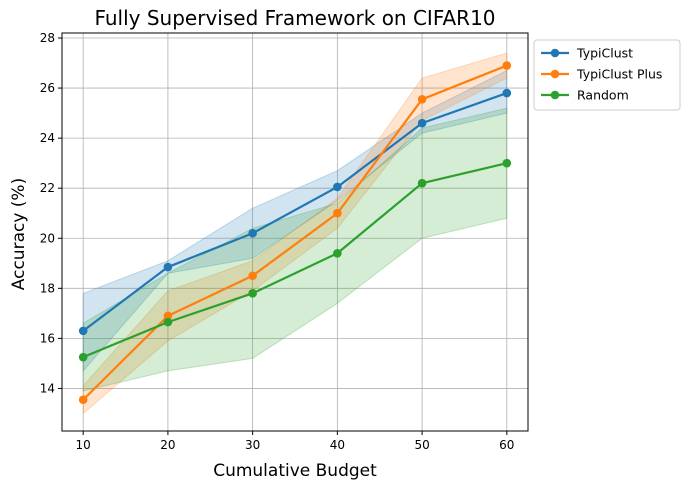 The width and height of the screenshot is (689, 490). What do you see at coordinates (47, 38) in the screenshot?
I see `y-tick-label: 28` at bounding box center [47, 38].